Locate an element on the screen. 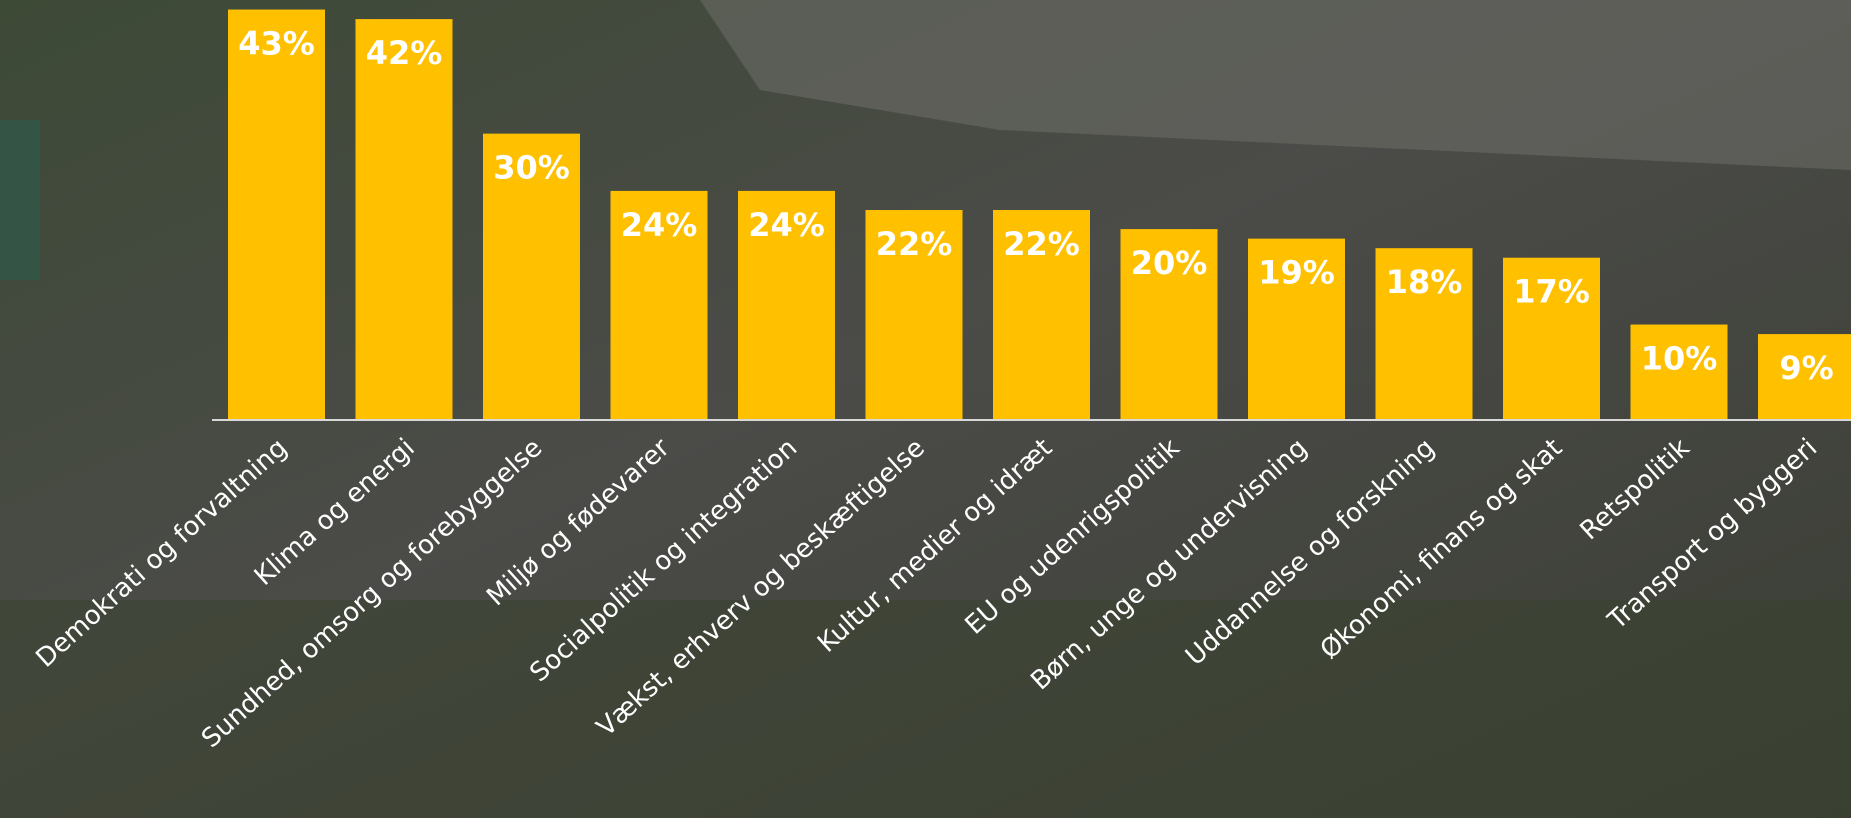 Image resolution: width=1851 pixels, height=818 pixels. value-label: 19% is located at coordinates (1296, 273).